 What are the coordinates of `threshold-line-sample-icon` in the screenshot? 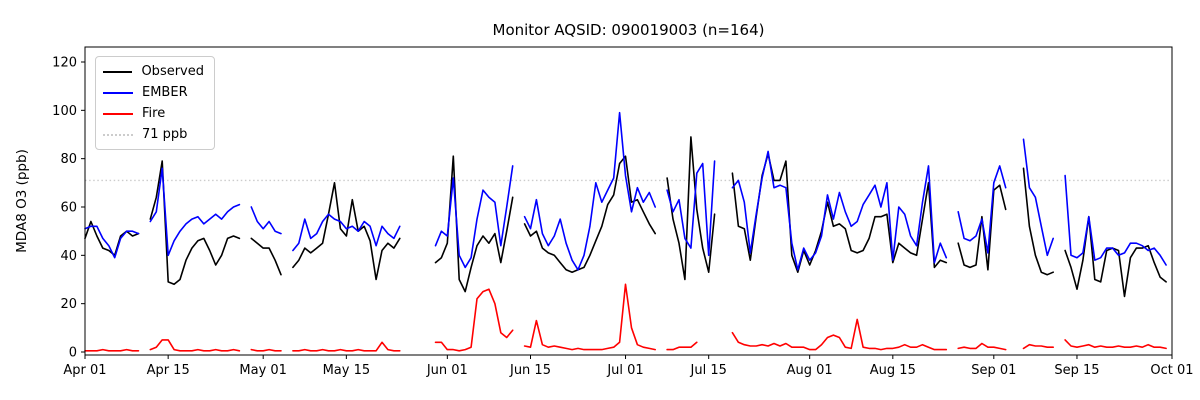 It's located at (118, 134).